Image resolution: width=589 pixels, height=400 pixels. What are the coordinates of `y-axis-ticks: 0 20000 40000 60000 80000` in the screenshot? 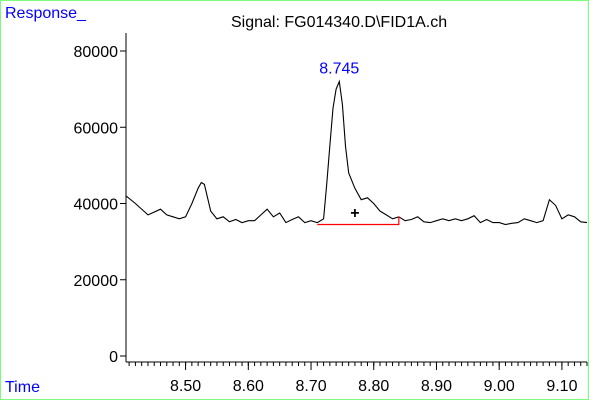 It's located at (100, 205).